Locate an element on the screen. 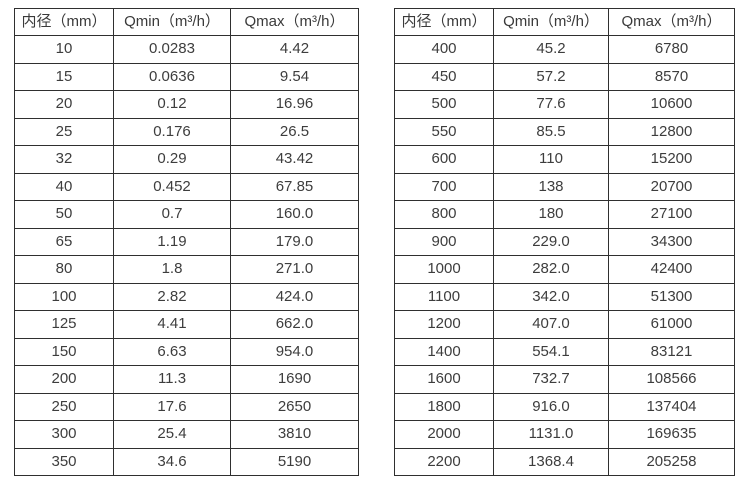  table-cell: 1400 is located at coordinates (444, 351).